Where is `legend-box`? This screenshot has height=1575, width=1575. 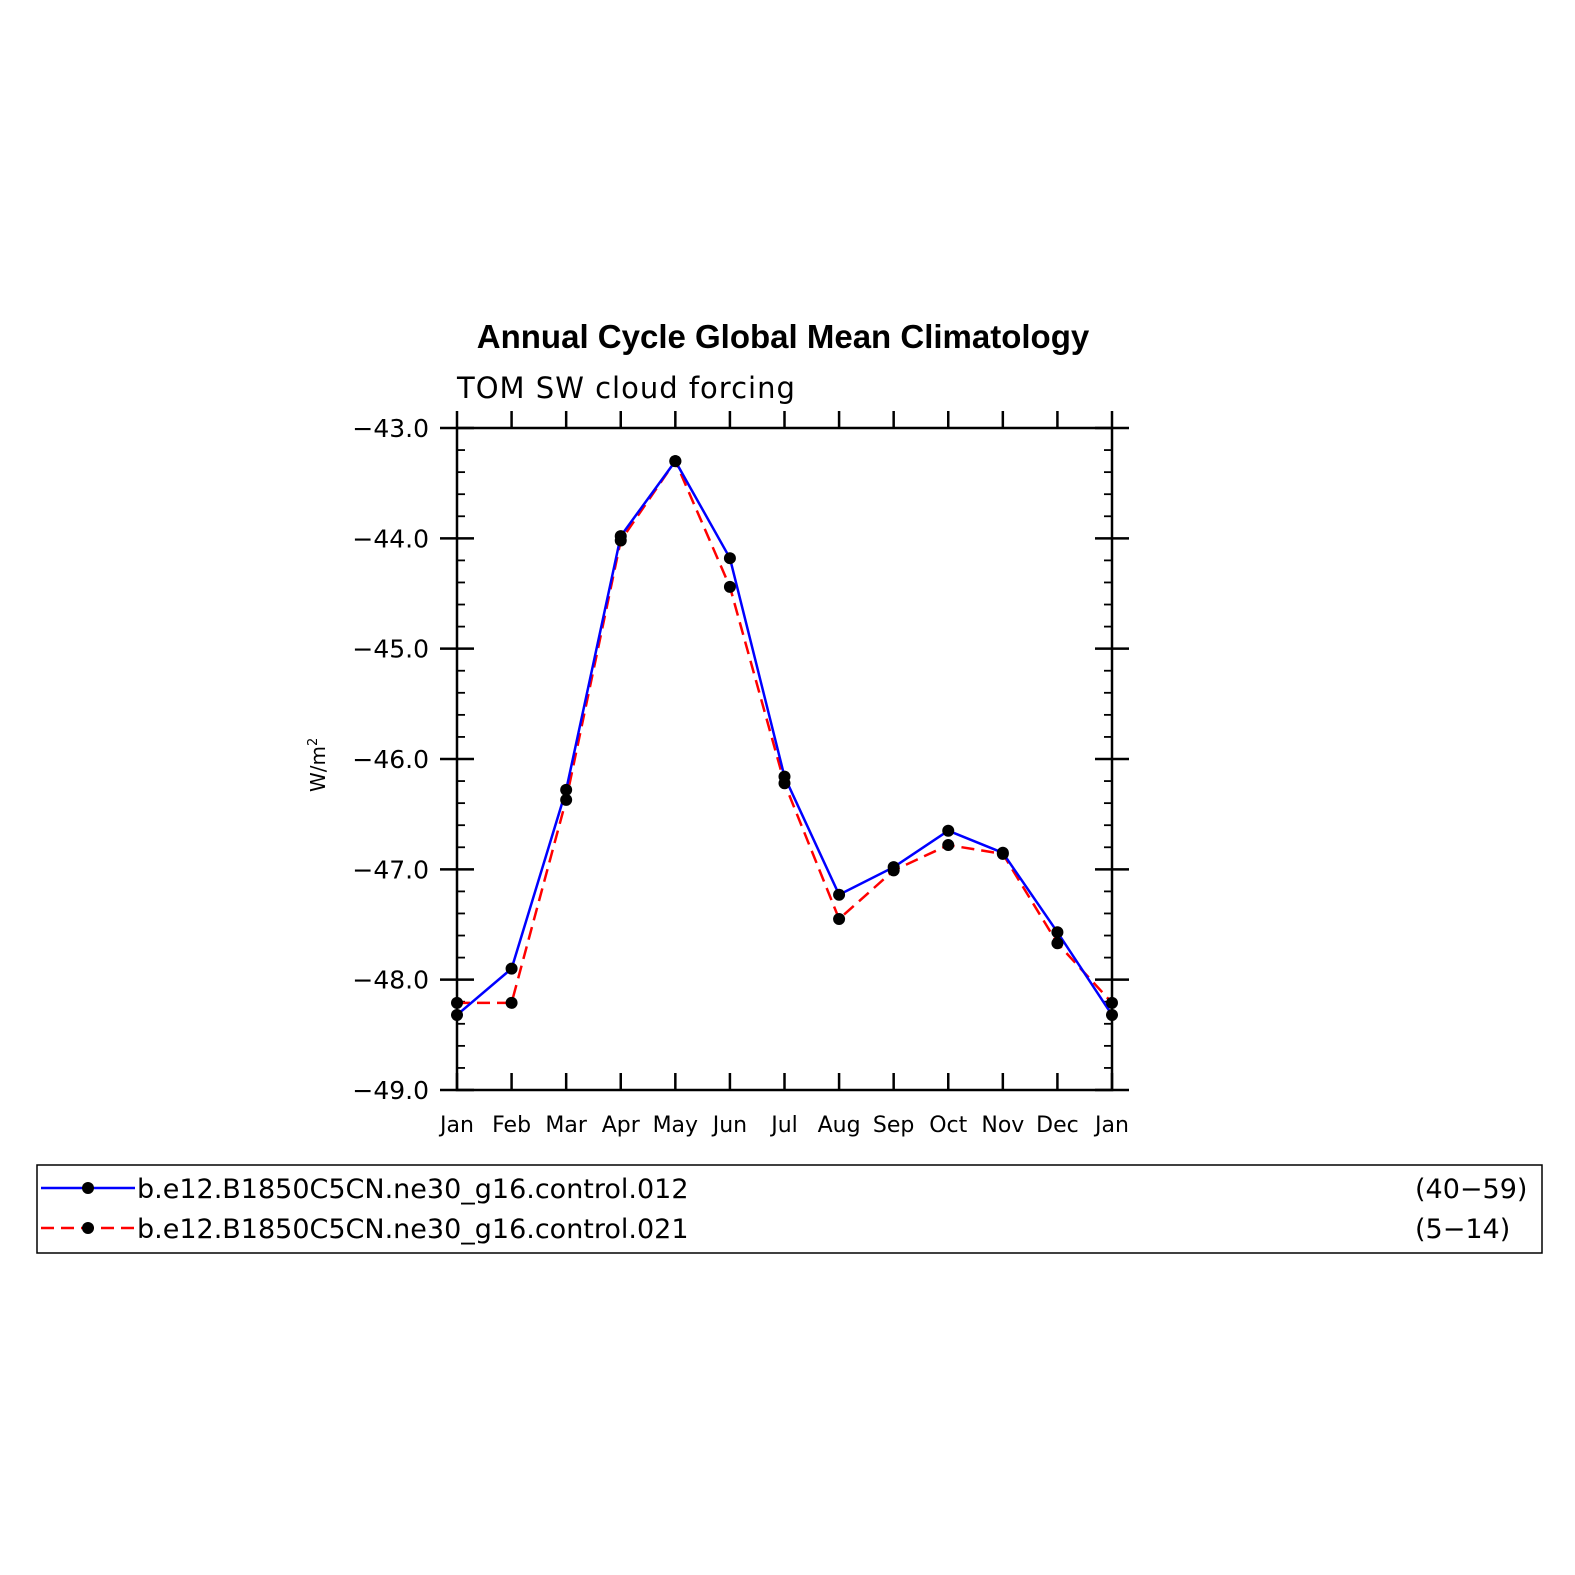
legend-box is located at coordinates (789, 1209).